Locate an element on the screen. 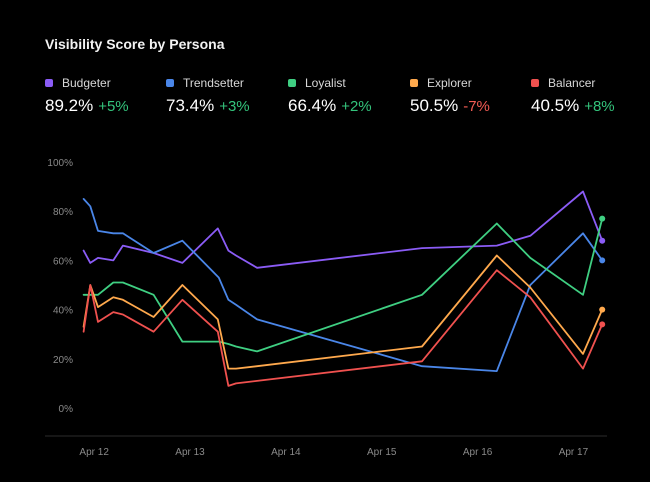 This screenshot has width=650, height=482. series-endpoint-explorer is located at coordinates (602, 309).